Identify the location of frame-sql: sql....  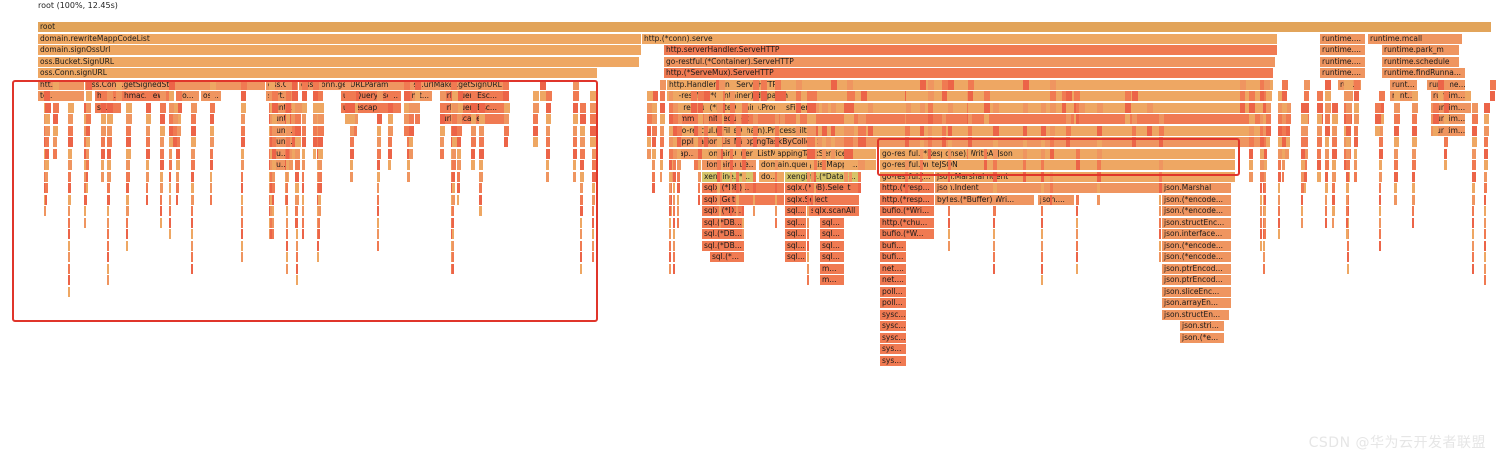
(832, 245).